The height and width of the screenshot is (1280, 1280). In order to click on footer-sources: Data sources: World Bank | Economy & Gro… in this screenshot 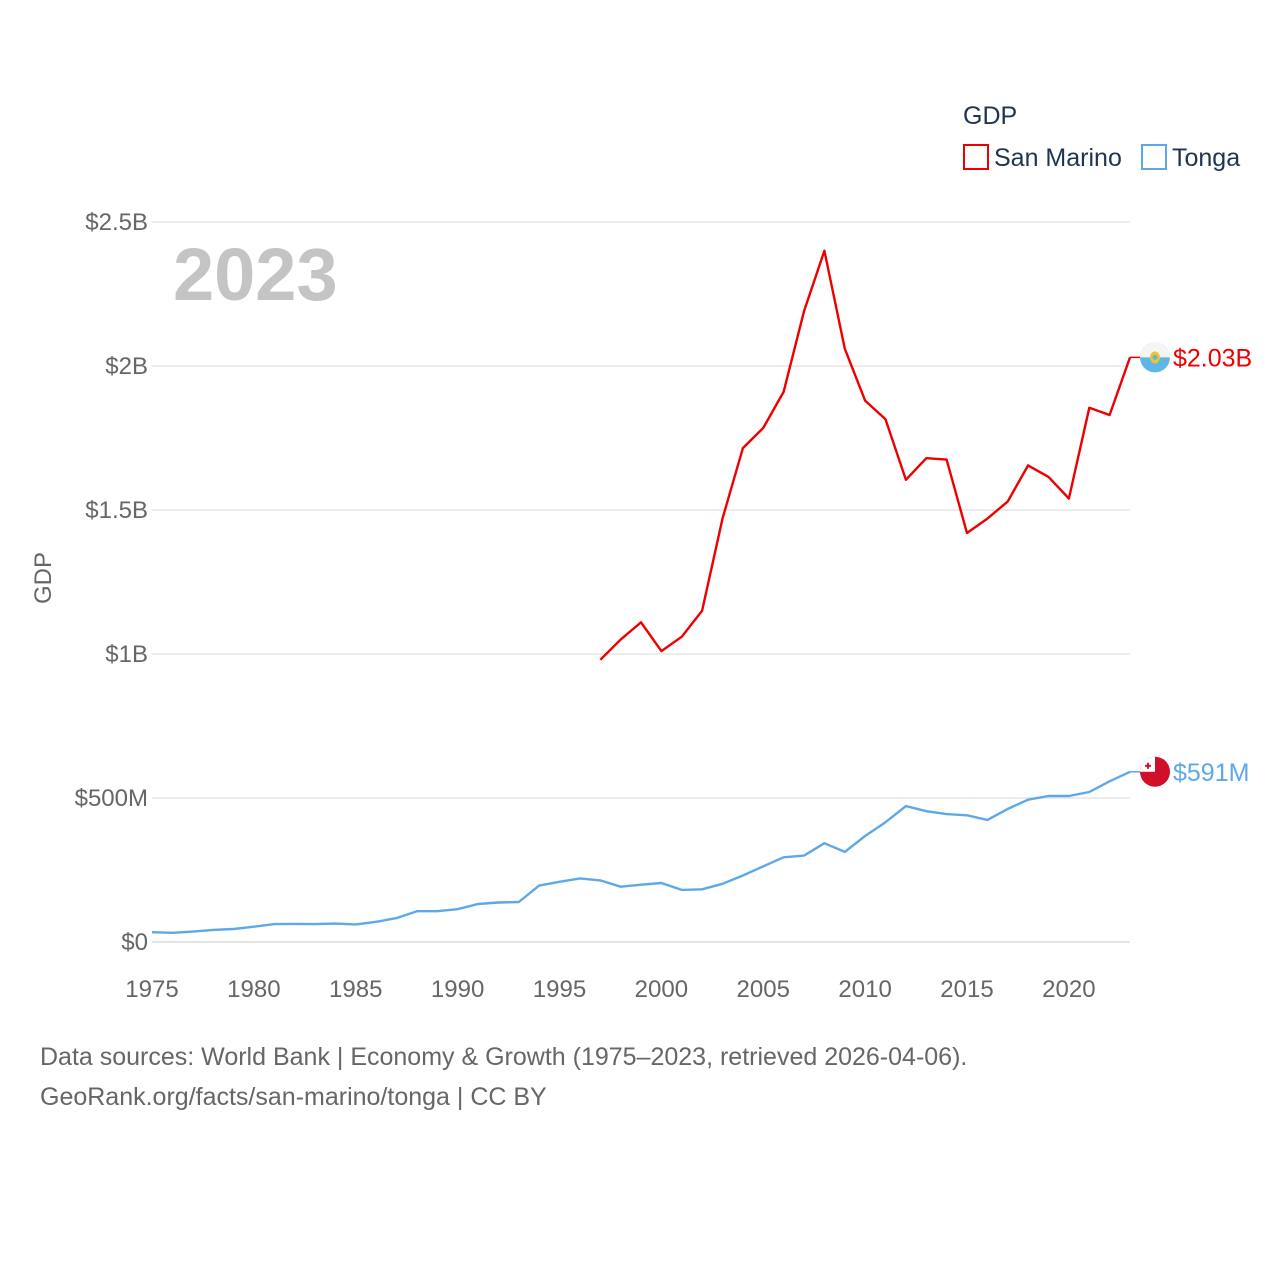, I will do `click(504, 1057)`.